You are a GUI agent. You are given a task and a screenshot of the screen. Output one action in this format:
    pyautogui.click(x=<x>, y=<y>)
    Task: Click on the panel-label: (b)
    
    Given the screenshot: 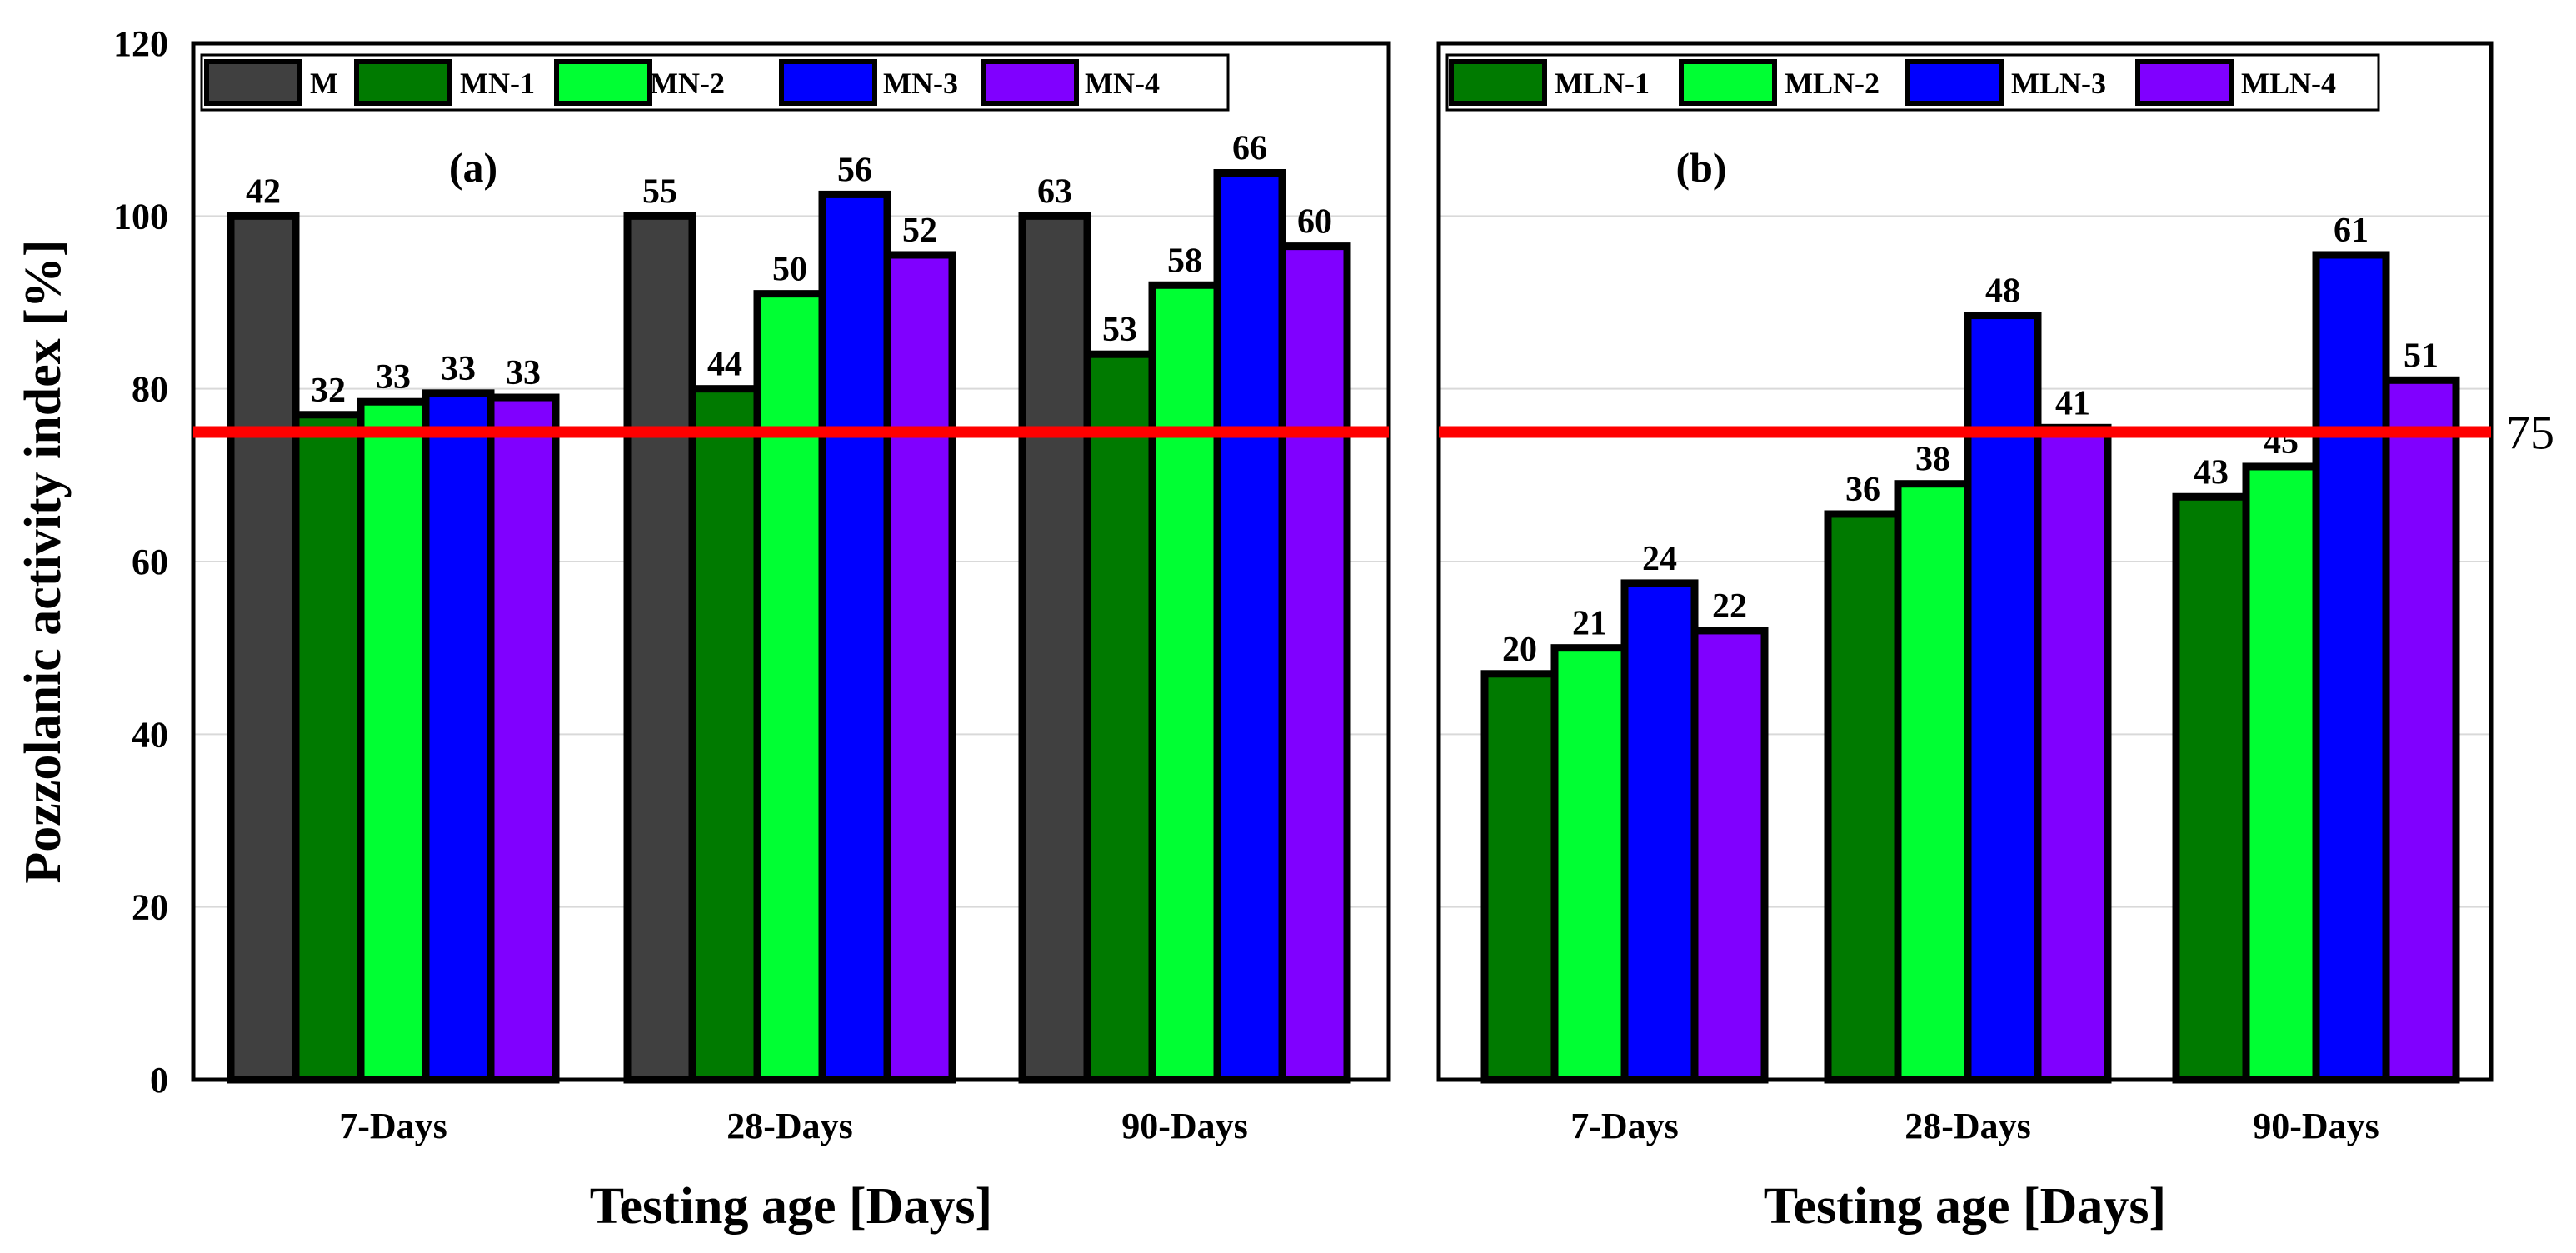 What is the action you would take?
    pyautogui.click(x=1700, y=167)
    